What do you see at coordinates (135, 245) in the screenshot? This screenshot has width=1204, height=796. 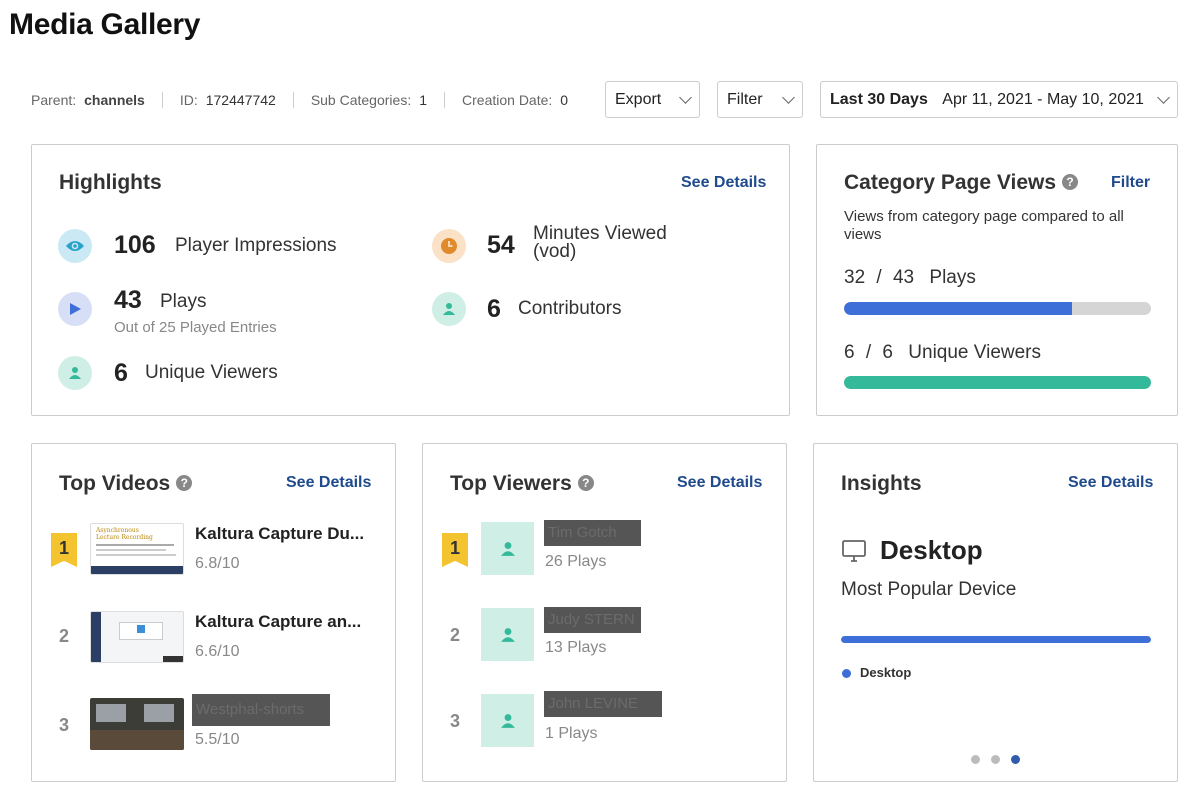 I see `player-impressions-value: 106` at bounding box center [135, 245].